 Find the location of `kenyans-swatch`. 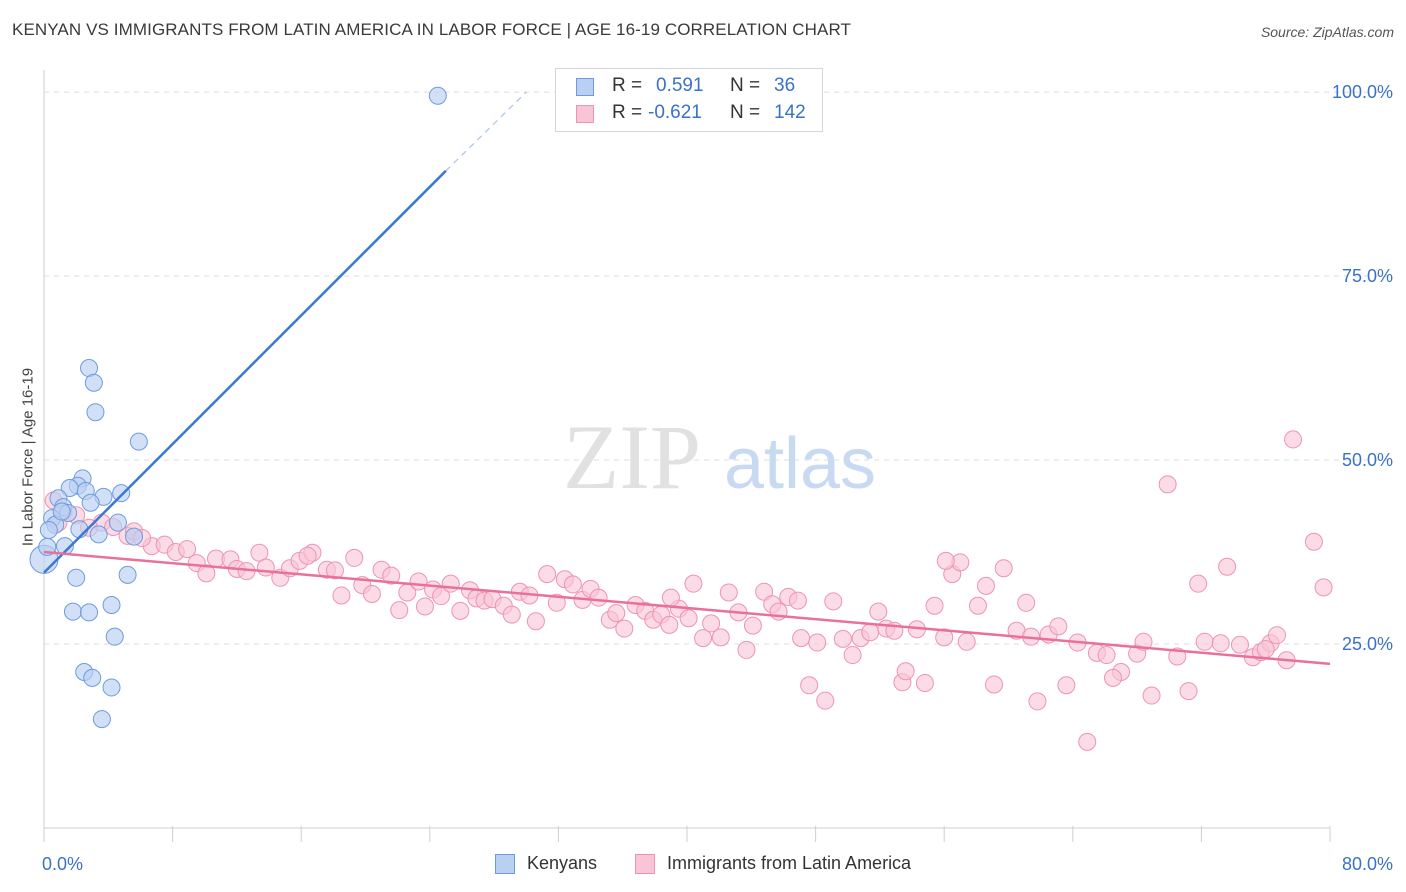

kenyans-swatch is located at coordinates (585, 87).